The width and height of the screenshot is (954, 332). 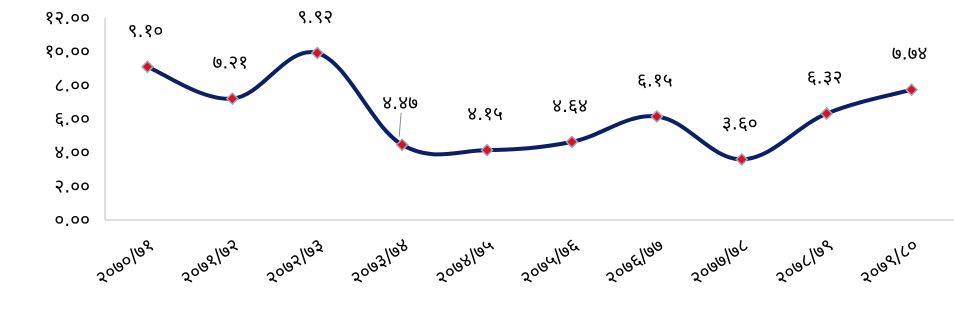 What do you see at coordinates (655, 80) in the screenshot?
I see `data-label: ६.१५` at bounding box center [655, 80].